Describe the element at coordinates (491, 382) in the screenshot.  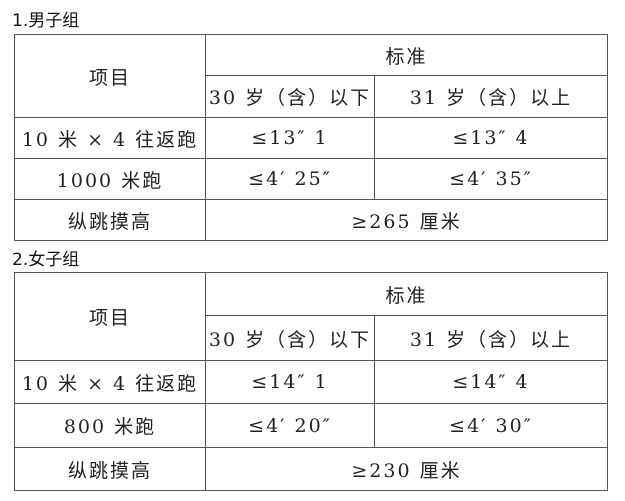
I see `row-high: ≤14″ 4` at that location.